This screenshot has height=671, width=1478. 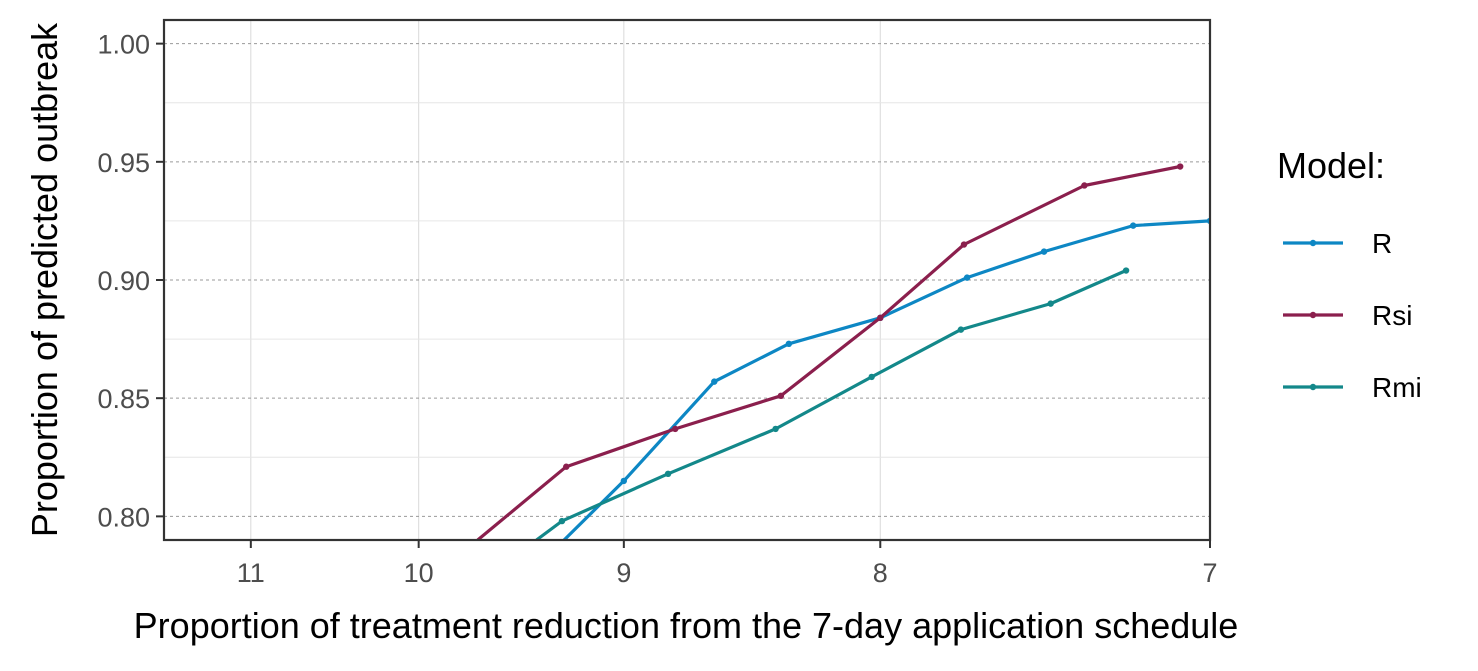 I want to click on x-tick-label: 10, so click(x=419, y=573).